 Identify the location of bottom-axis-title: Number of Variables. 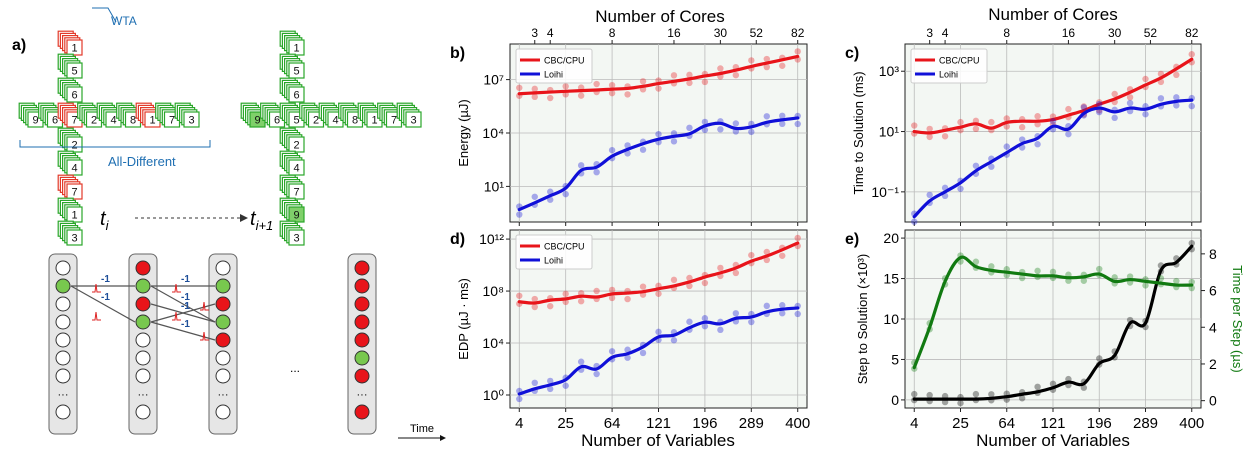
(658, 440).